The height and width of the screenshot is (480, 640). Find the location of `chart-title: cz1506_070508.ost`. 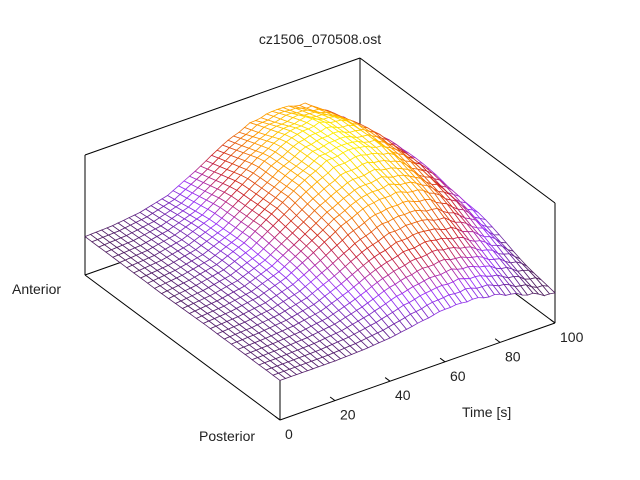

chart-title: cz1506_070508.ost is located at coordinates (320, 39).